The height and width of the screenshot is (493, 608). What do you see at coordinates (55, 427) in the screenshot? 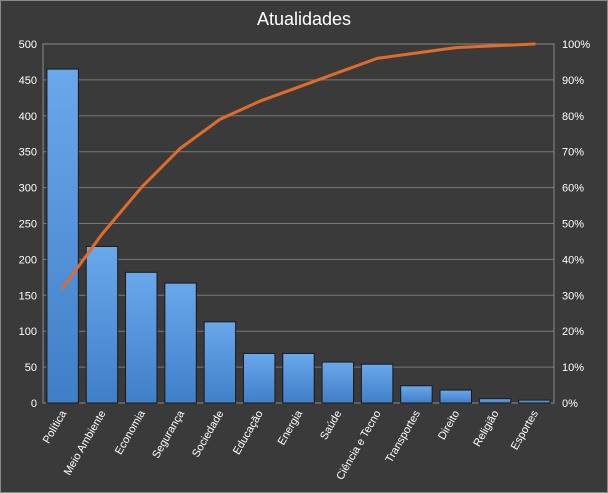
I see `x-tick-label: Política` at bounding box center [55, 427].